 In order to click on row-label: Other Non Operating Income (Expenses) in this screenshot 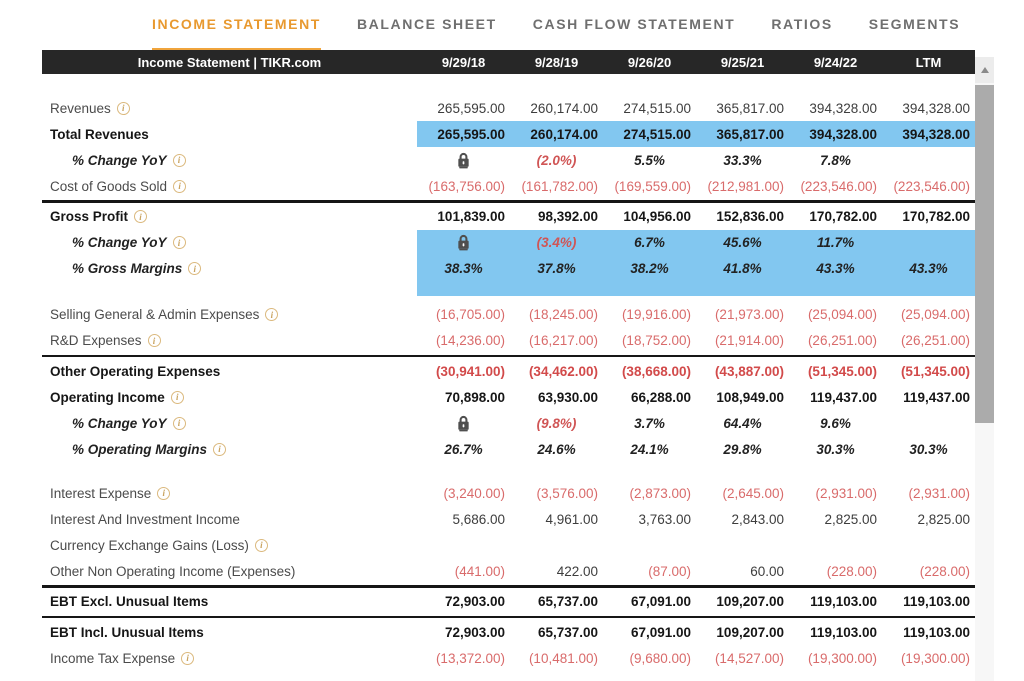, I will do `click(173, 571)`.